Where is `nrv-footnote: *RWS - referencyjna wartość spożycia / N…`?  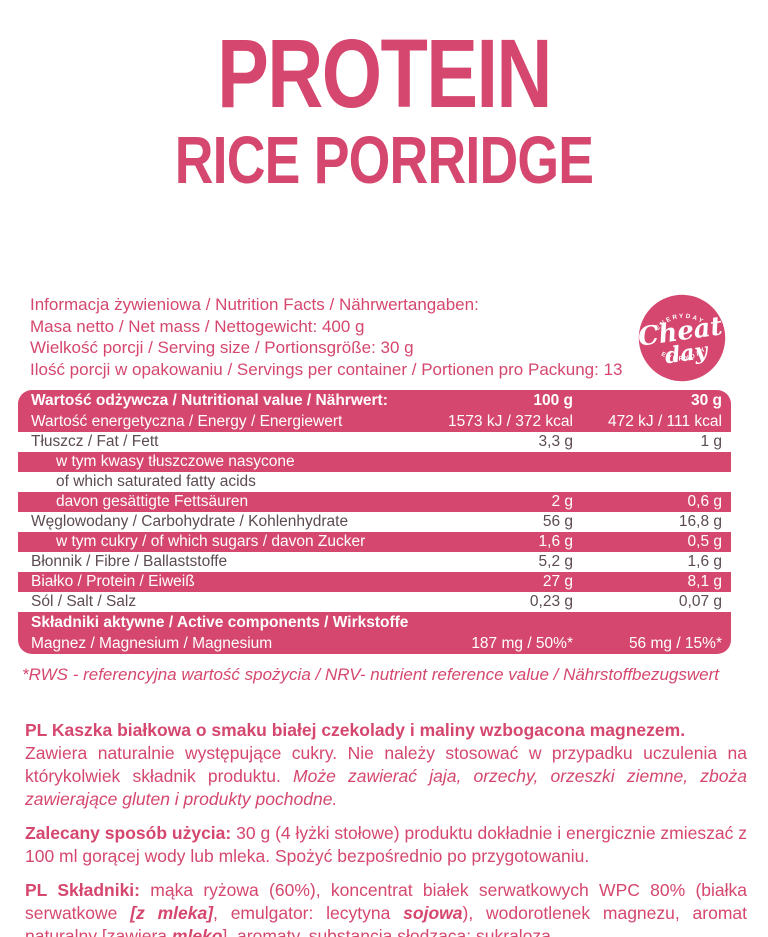
nrv-footnote: *RWS - referencyjna wartość spożycia / N… is located at coordinates (370, 674).